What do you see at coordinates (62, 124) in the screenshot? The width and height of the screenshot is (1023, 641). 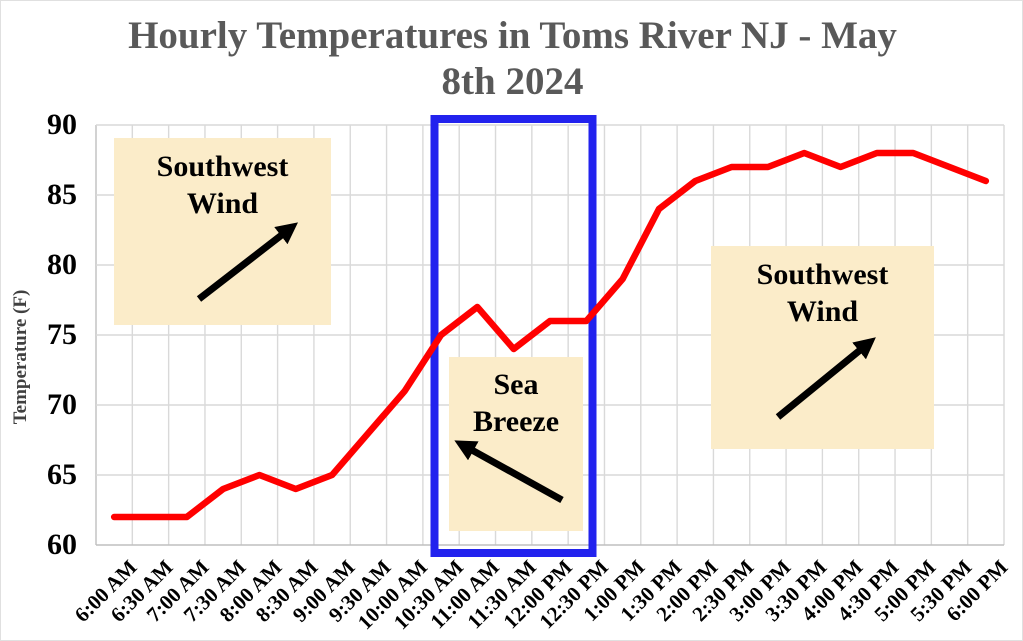 I see `y-tick-label: 90` at bounding box center [62, 124].